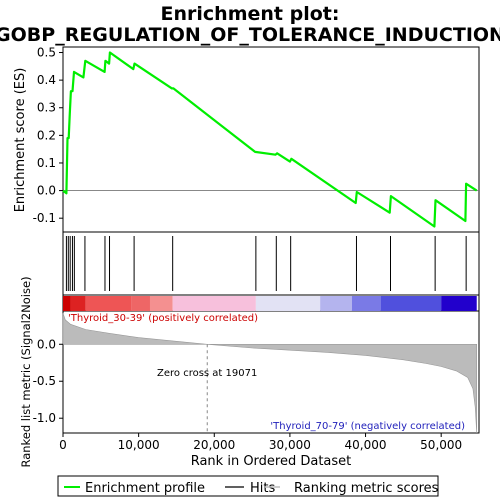 The image size is (500, 500). I want to click on hits-panel-frame, so click(271, 263).